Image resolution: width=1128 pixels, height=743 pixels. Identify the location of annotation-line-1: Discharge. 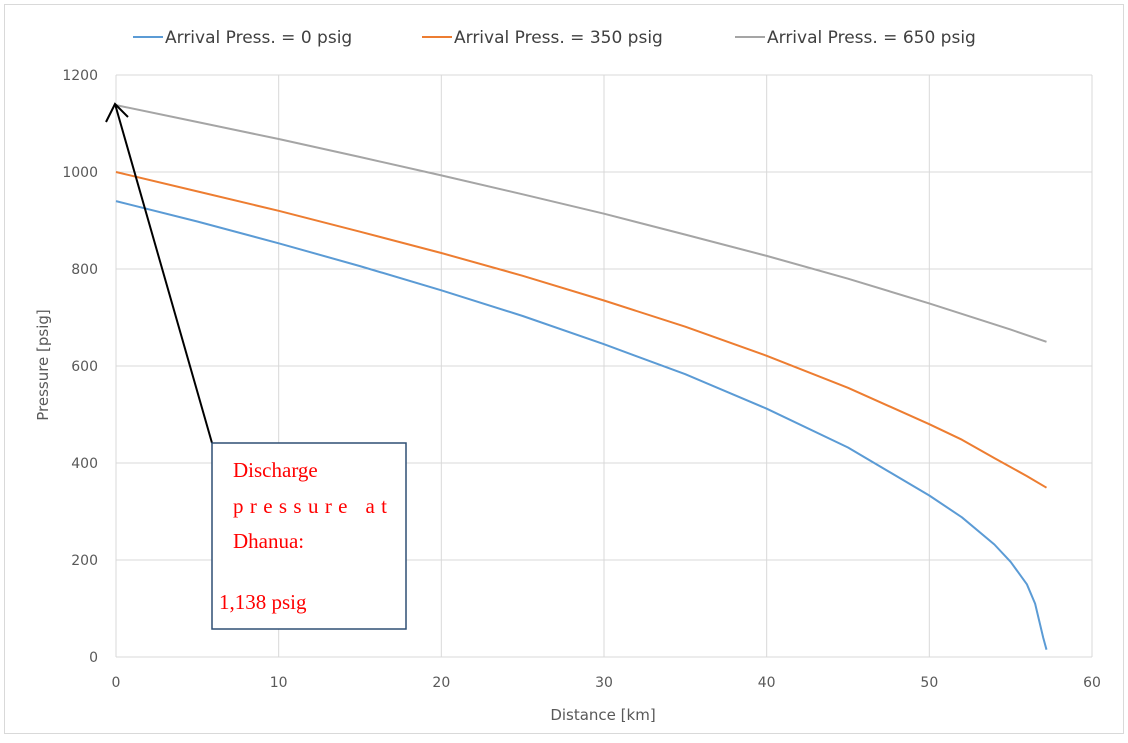
(275, 470).